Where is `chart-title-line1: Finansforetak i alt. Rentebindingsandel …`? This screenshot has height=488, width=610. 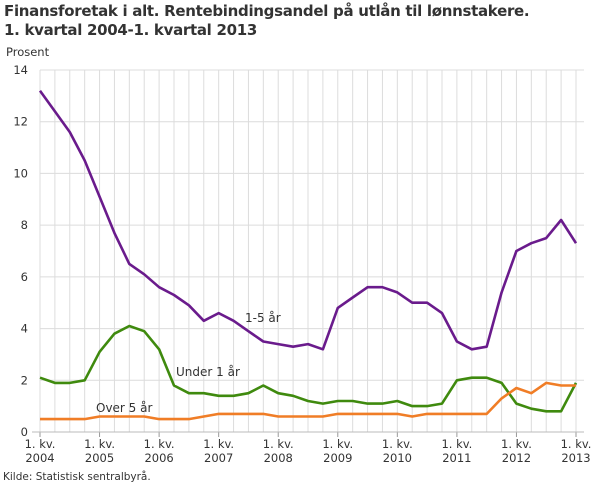 chart-title-line1: Finansforetak i alt. Rentebindingsandel … is located at coordinates (267, 11).